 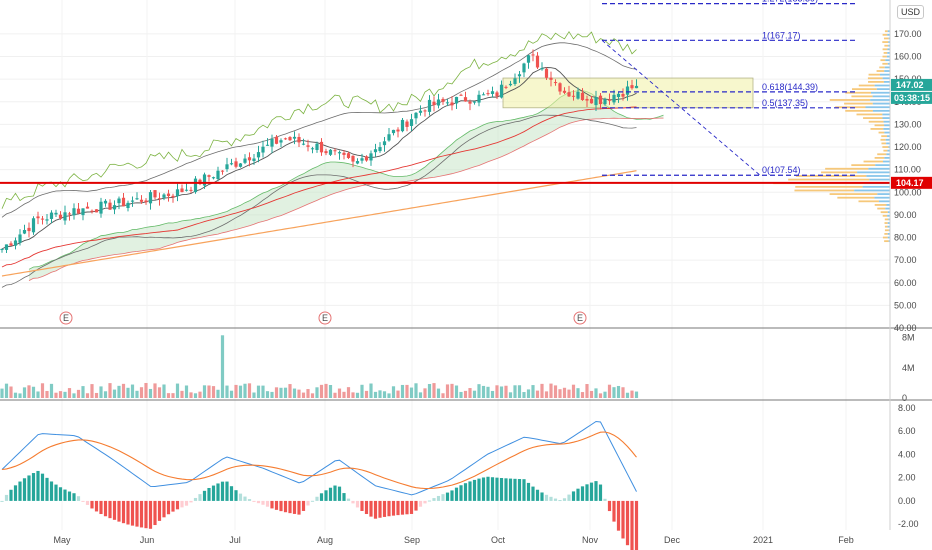 I want to click on time-axis: May Jun Jul Aug Sep Oct Nov Dec 2021 Feb, so click(x=453, y=540).